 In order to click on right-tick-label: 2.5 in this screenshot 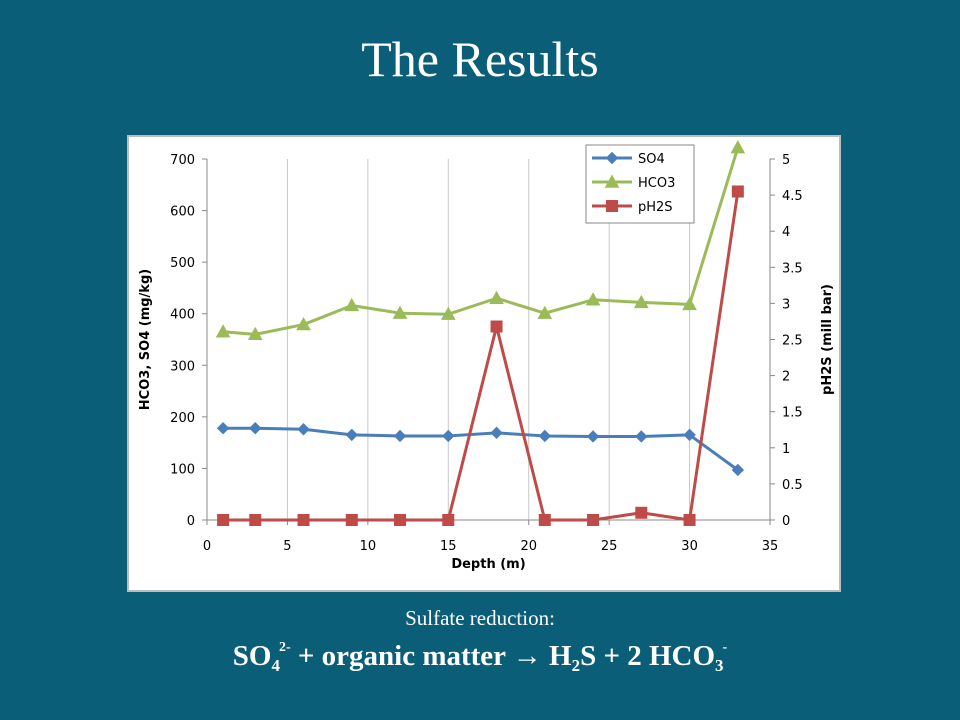, I will do `click(792, 341)`.